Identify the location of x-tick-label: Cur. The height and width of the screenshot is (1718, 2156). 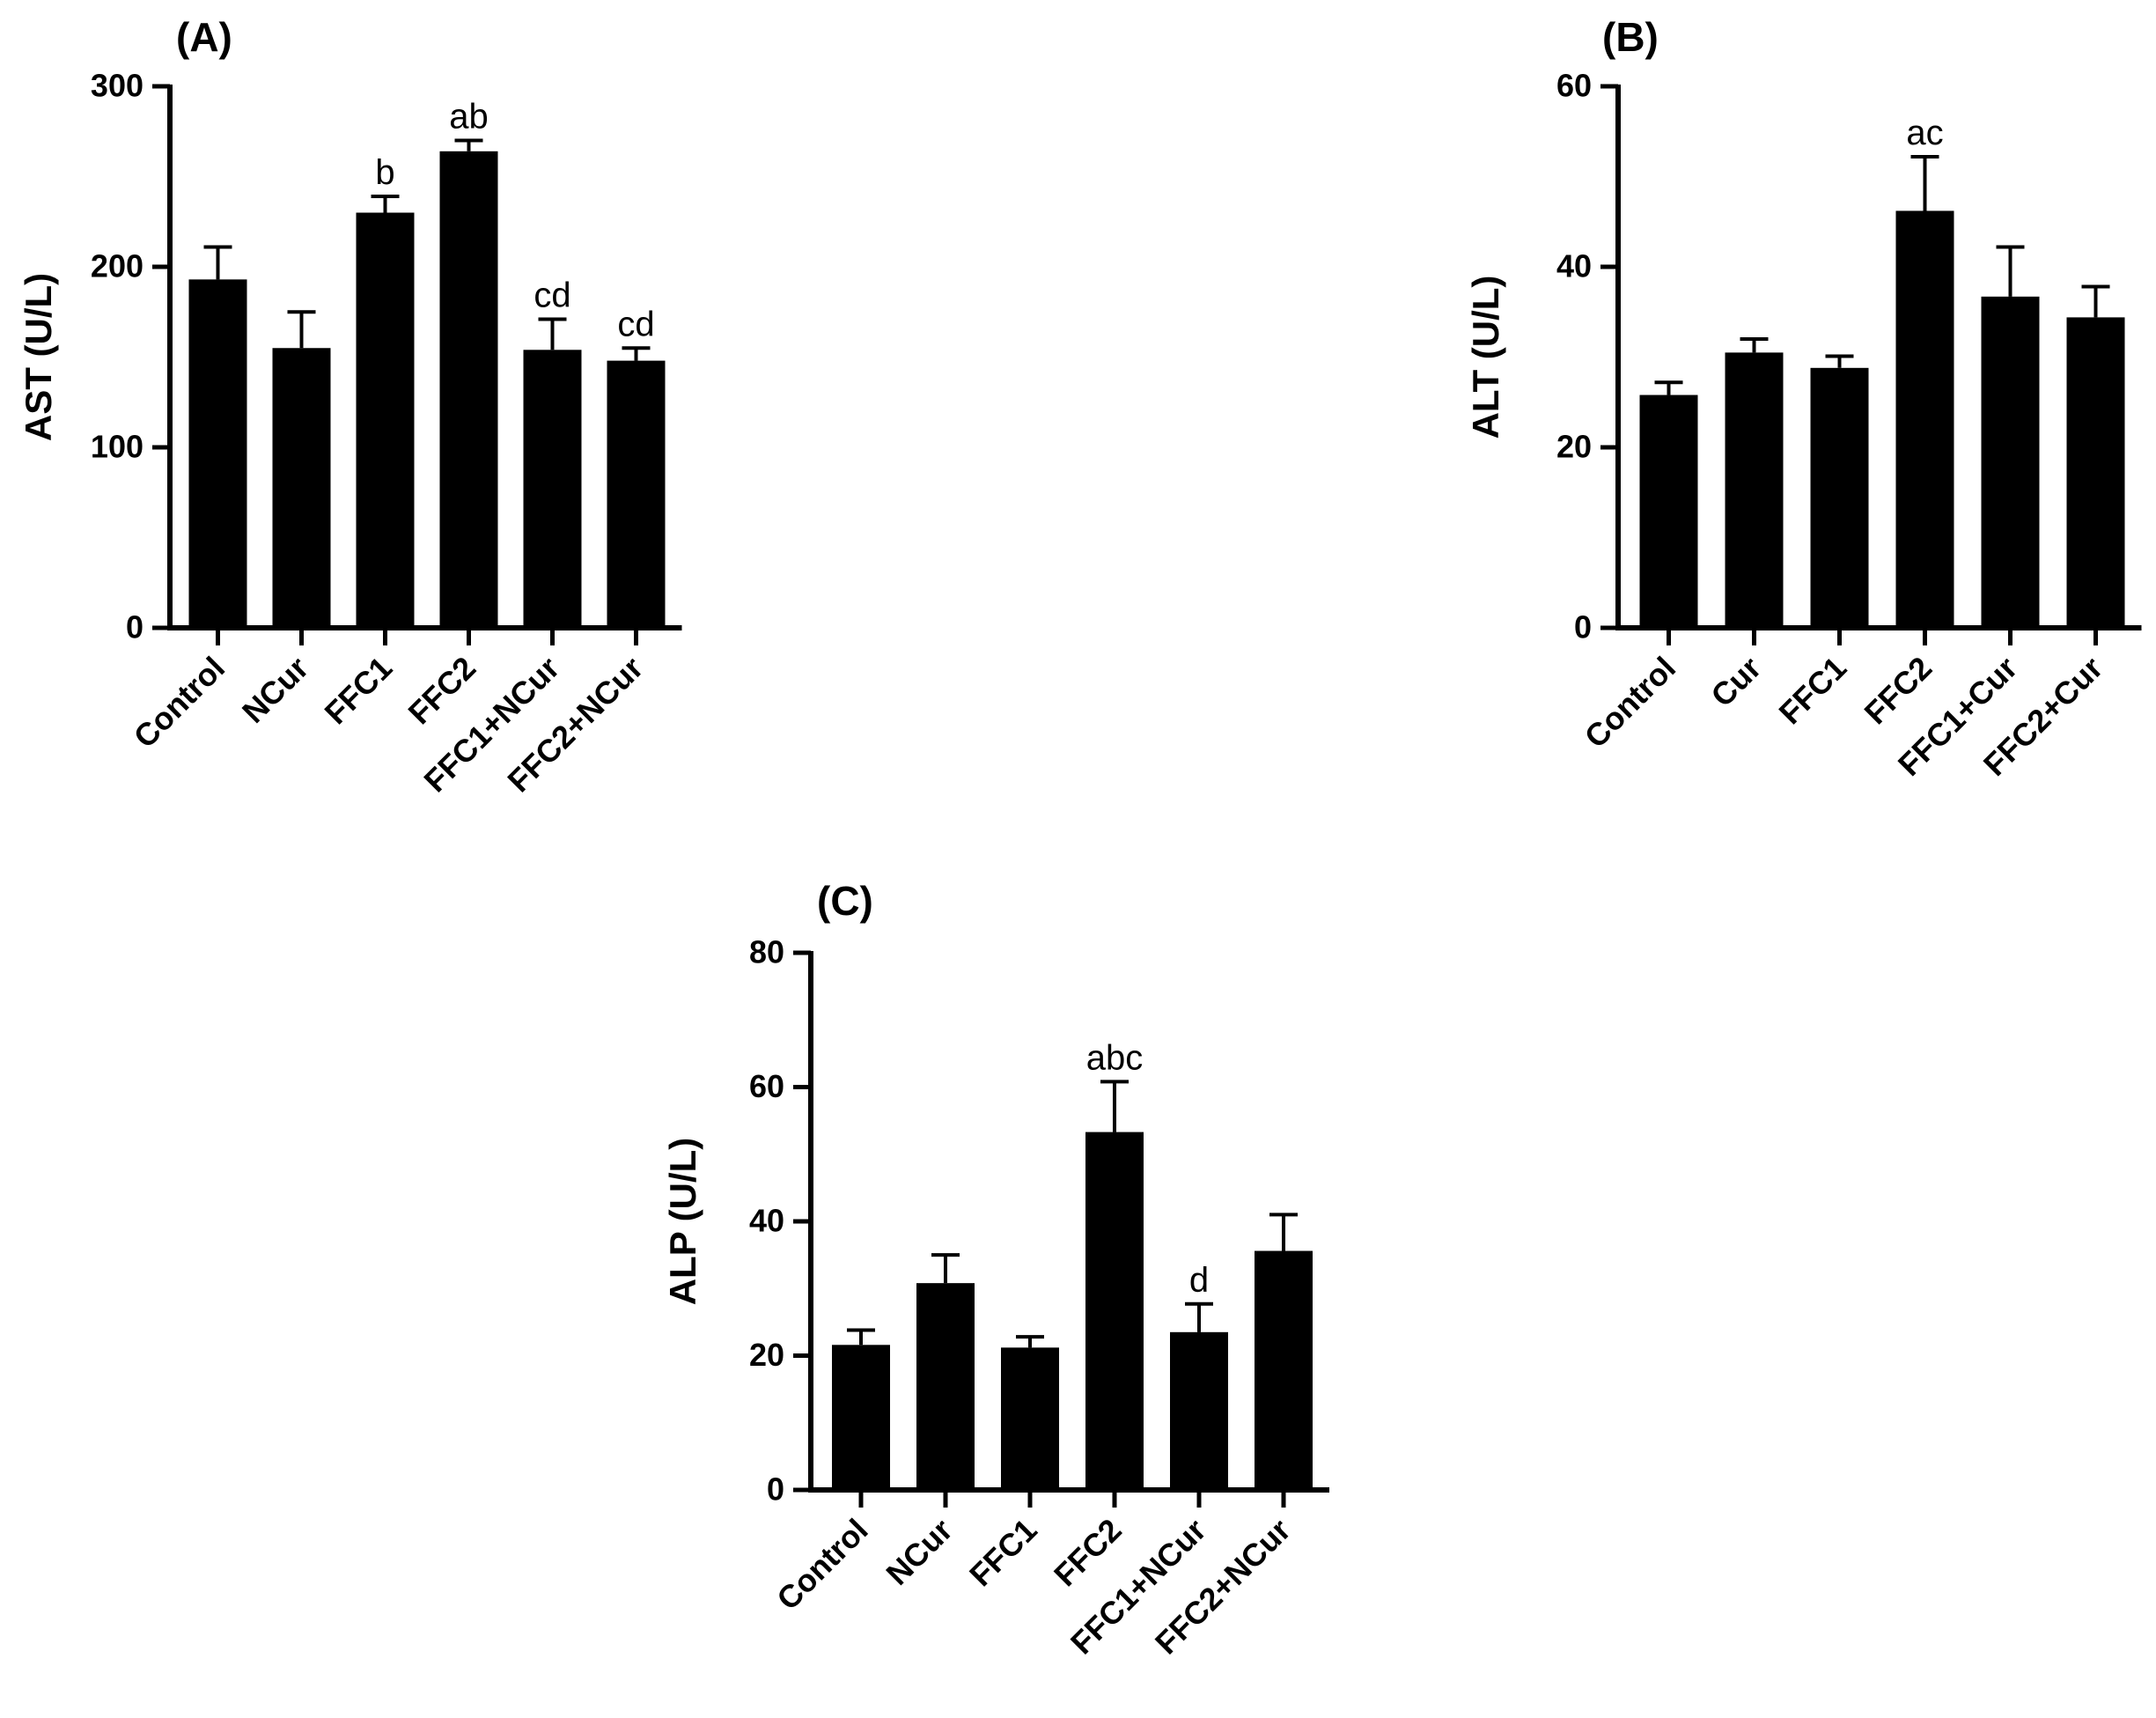
(1736, 682).